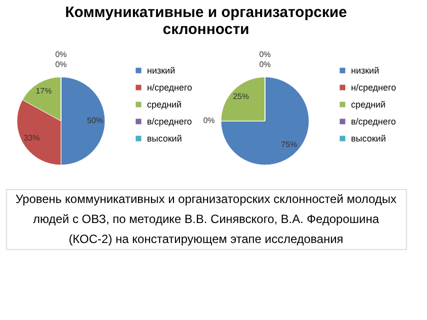 This screenshot has width=427, height=320. Describe the element at coordinates (32, 137) in the screenshot. I see `data-label: 33%` at that location.